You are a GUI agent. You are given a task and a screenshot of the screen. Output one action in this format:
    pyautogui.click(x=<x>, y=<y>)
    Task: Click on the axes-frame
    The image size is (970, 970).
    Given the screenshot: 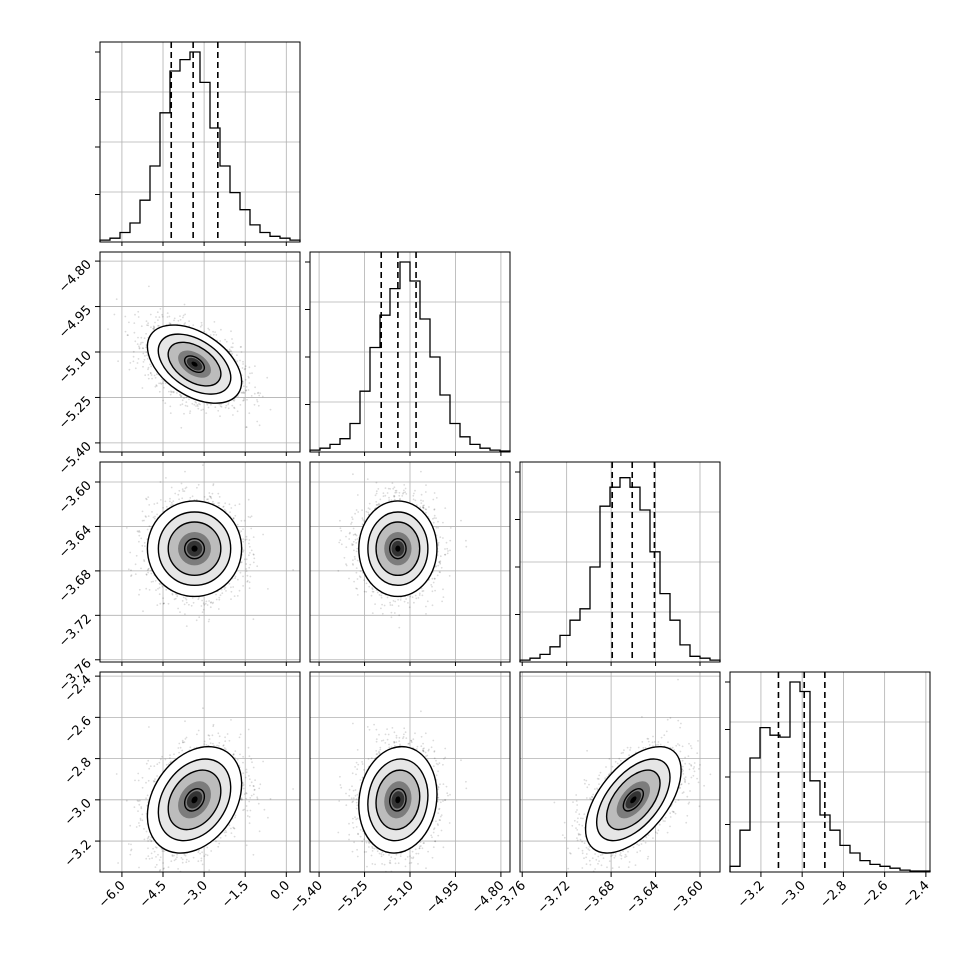 What is the action you would take?
    pyautogui.click(x=200, y=142)
    